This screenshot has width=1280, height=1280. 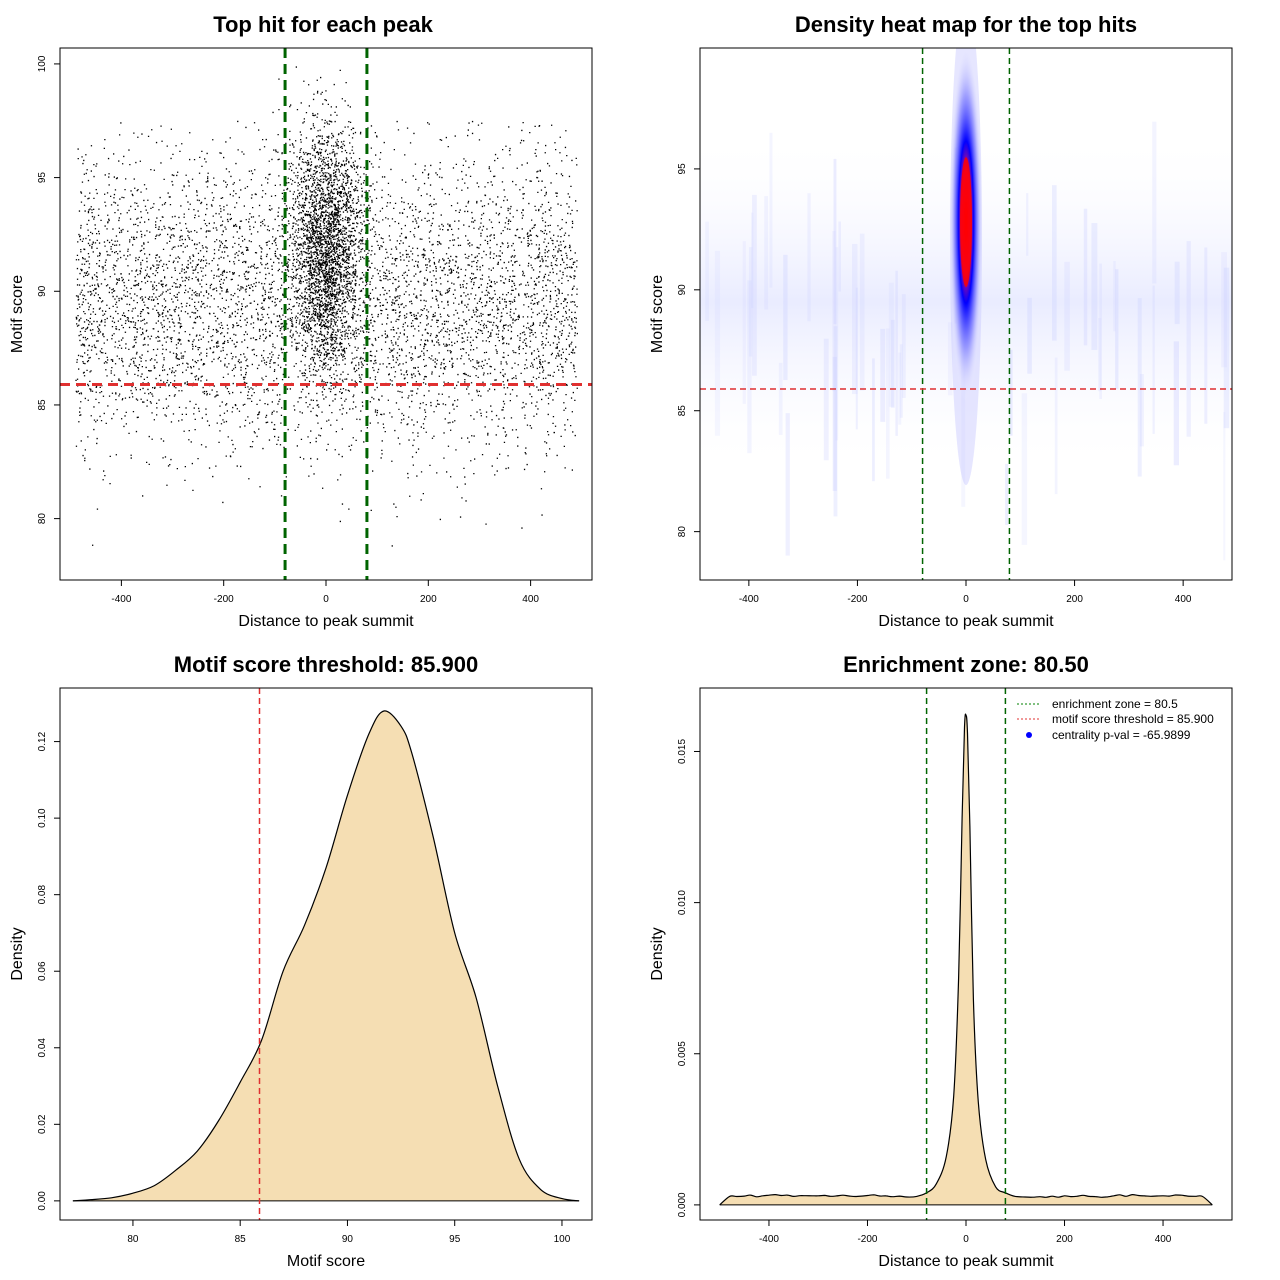 I want to click on scatter-x-label: Distance to peak summit, so click(x=326, y=621).